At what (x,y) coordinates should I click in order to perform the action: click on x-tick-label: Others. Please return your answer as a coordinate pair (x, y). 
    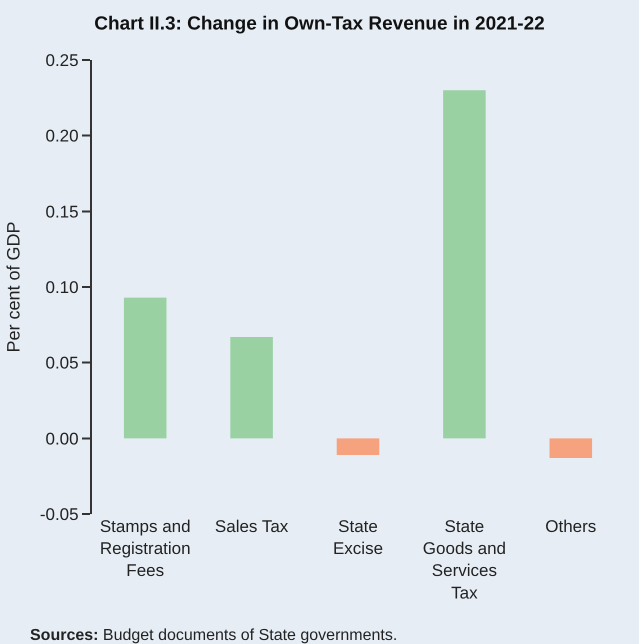
    Looking at the image, I should click on (570, 526).